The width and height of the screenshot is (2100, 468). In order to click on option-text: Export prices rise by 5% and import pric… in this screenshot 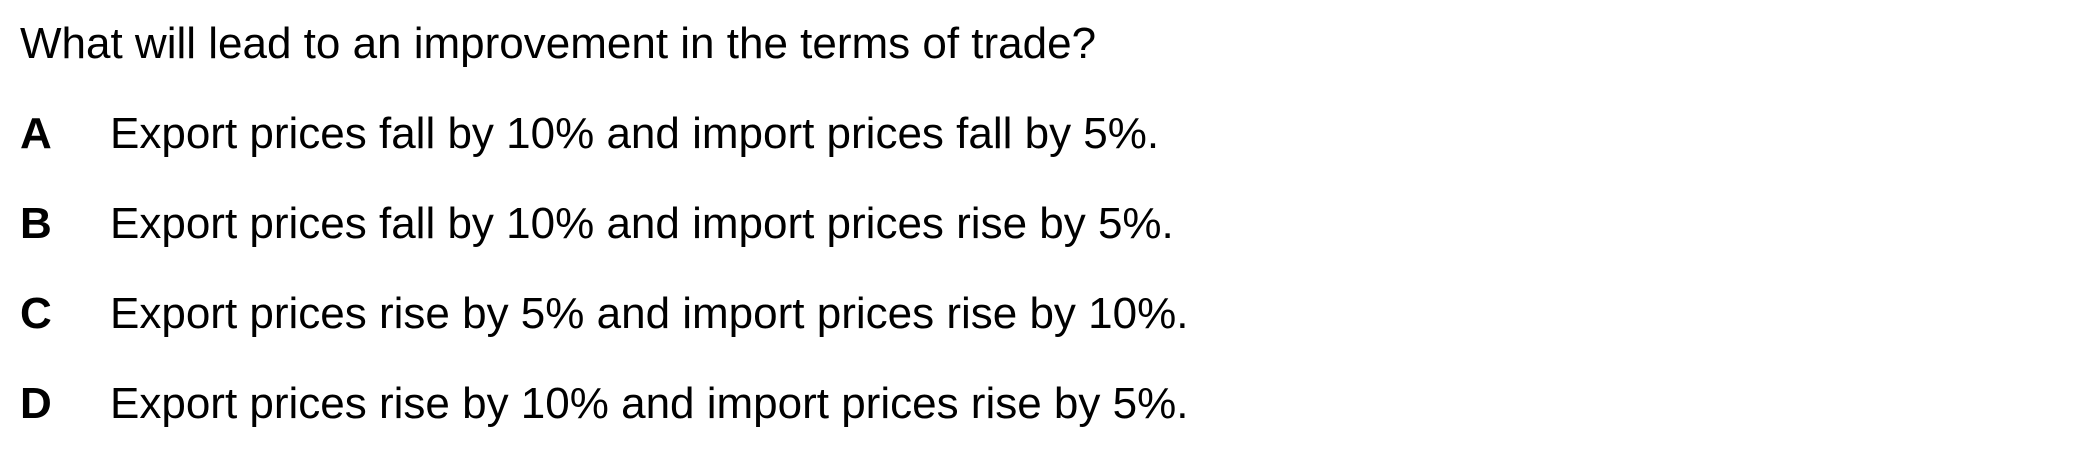, I will do `click(649, 313)`.